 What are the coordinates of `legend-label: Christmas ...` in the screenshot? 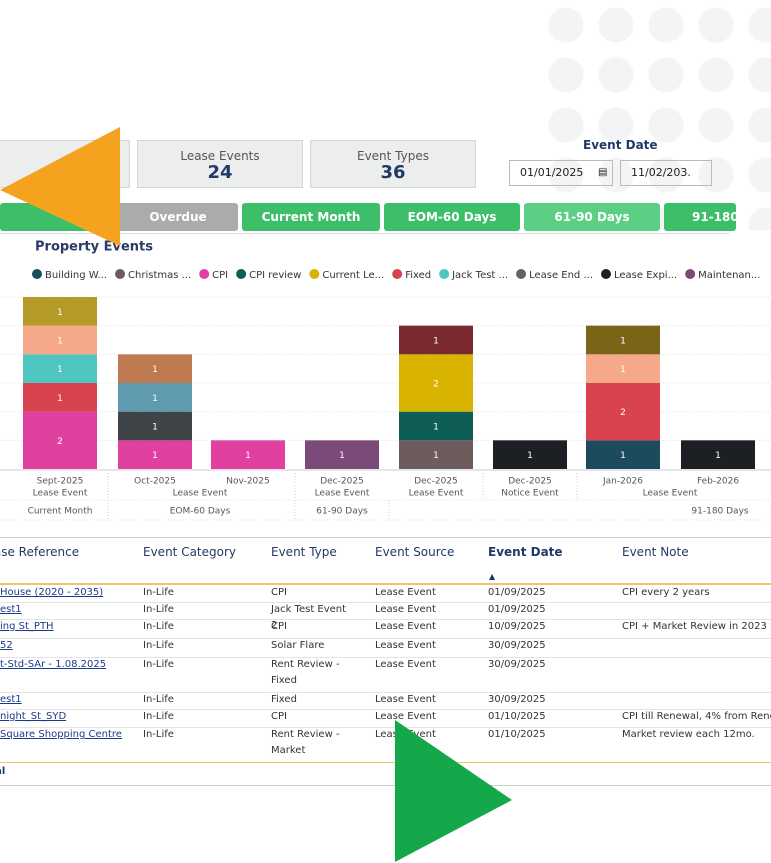 It's located at (159, 275).